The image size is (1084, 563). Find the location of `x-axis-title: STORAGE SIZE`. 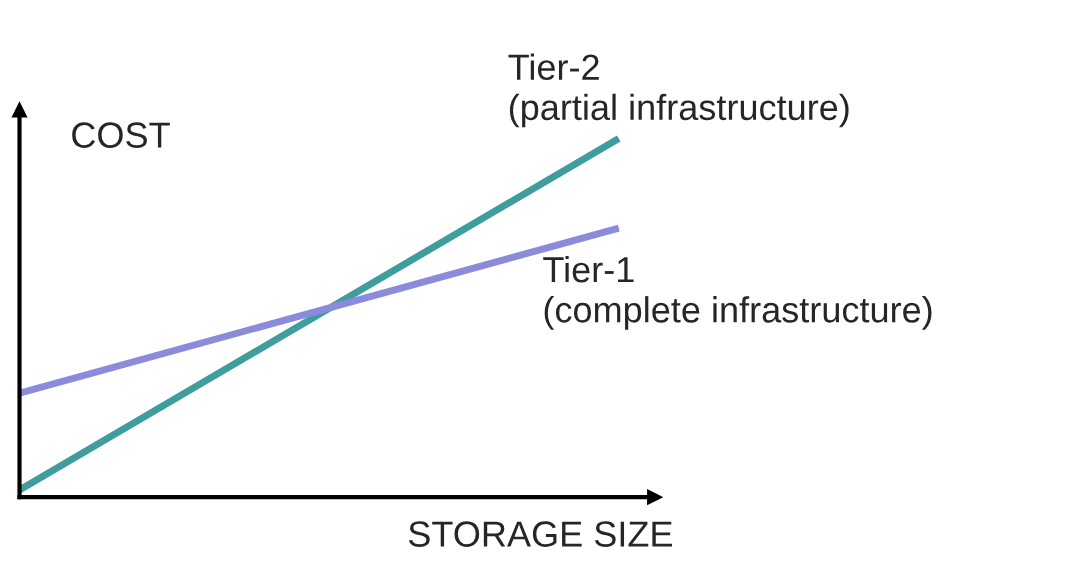

x-axis-title: STORAGE SIZE is located at coordinates (540, 534).